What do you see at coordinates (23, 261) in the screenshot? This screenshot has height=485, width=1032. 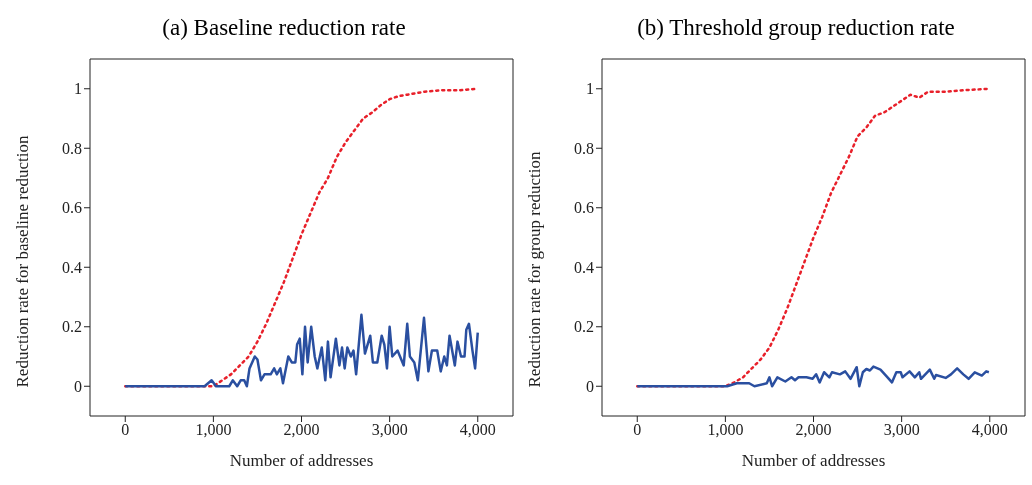 I see `y-axis-title: Reduction rate for baseline reduction` at bounding box center [23, 261].